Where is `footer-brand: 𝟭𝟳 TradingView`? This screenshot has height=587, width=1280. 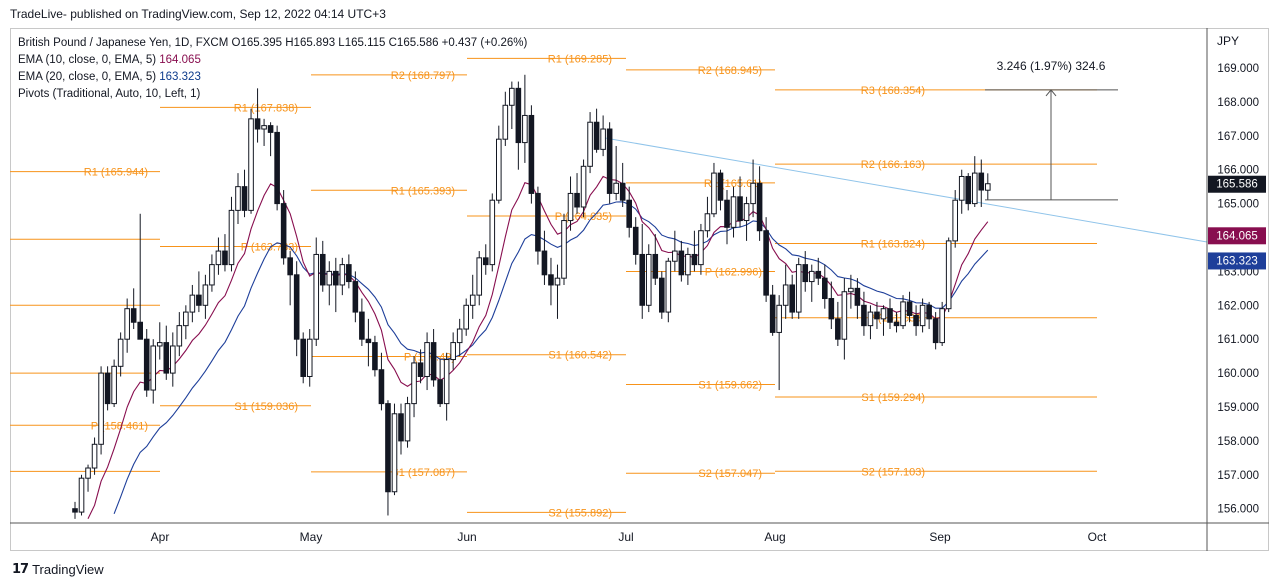 footer-brand: 𝟭𝟳 TradingView is located at coordinates (58, 569).